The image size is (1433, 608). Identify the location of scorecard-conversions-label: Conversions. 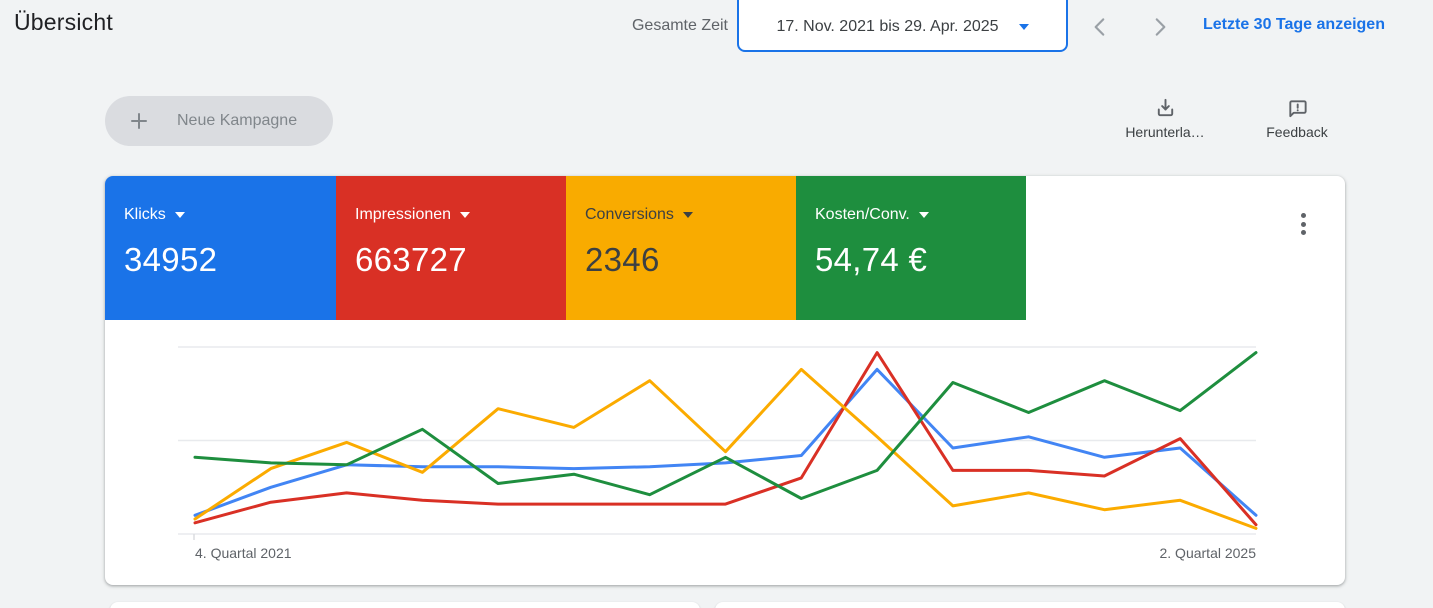
(629, 214).